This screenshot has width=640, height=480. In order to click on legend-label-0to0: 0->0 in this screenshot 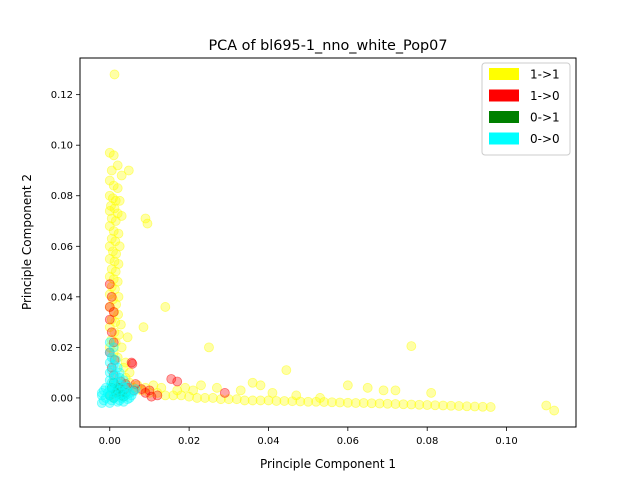, I will do `click(545, 139)`.